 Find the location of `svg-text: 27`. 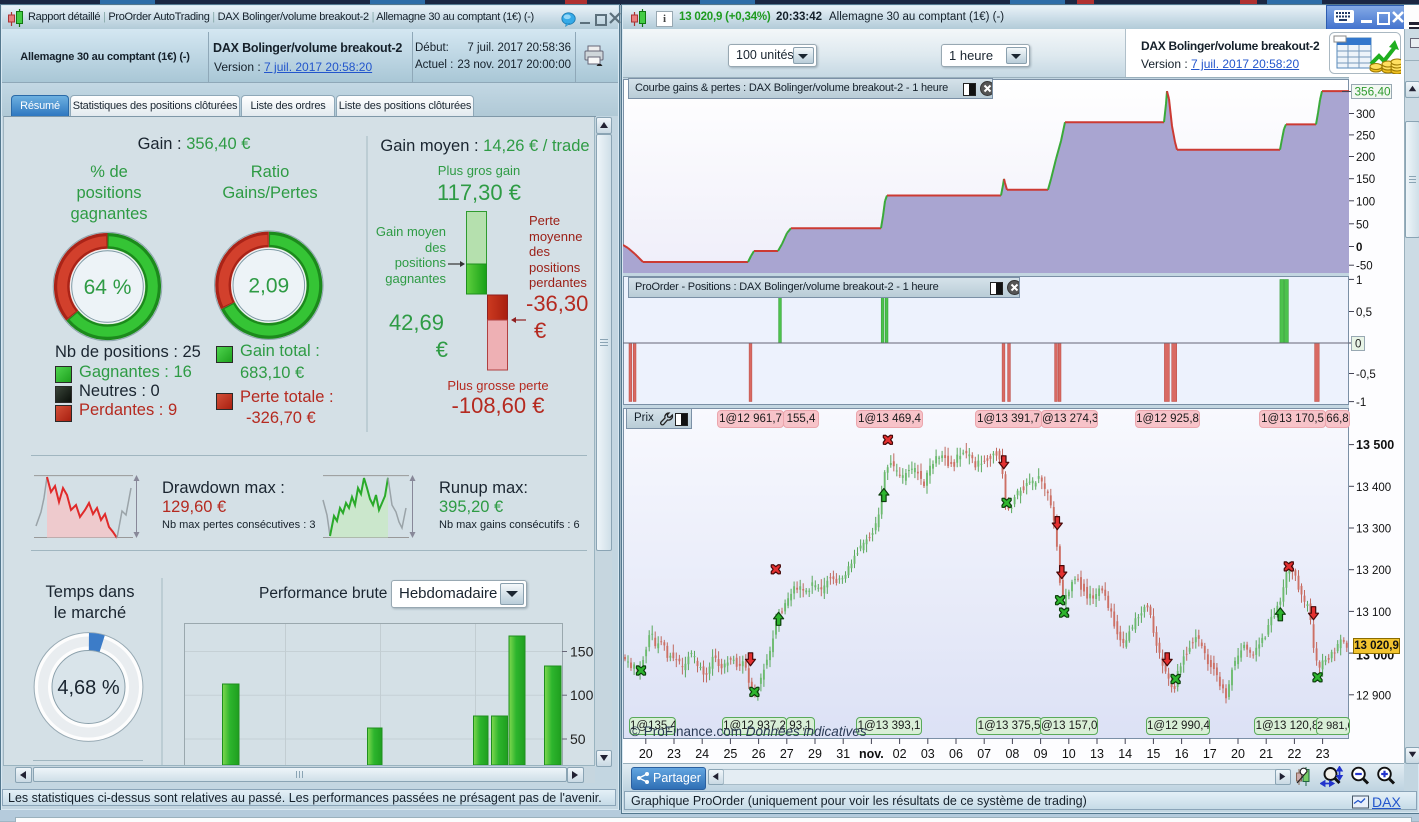

svg-text: 27 is located at coordinates (787, 754).